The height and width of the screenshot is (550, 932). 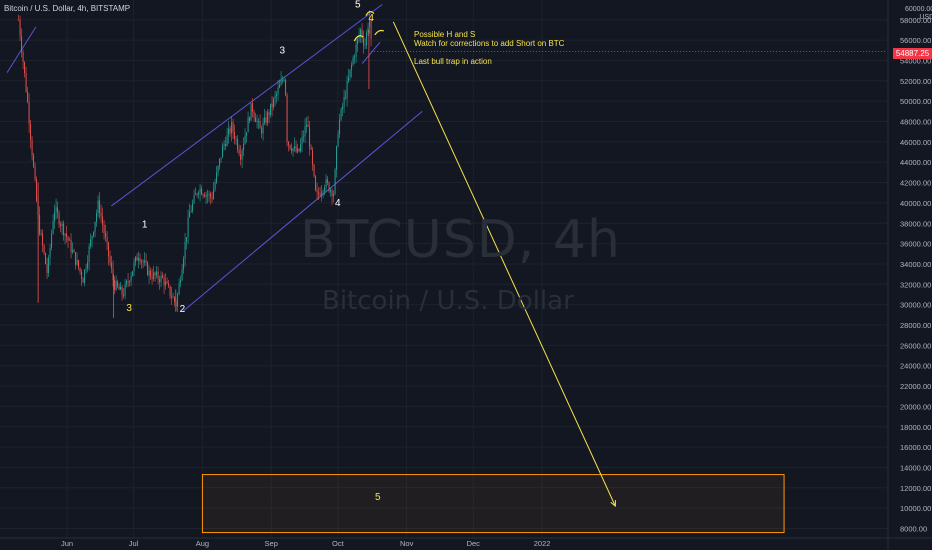 I want to click on y-tick-label: 42000.00, so click(x=915, y=183).